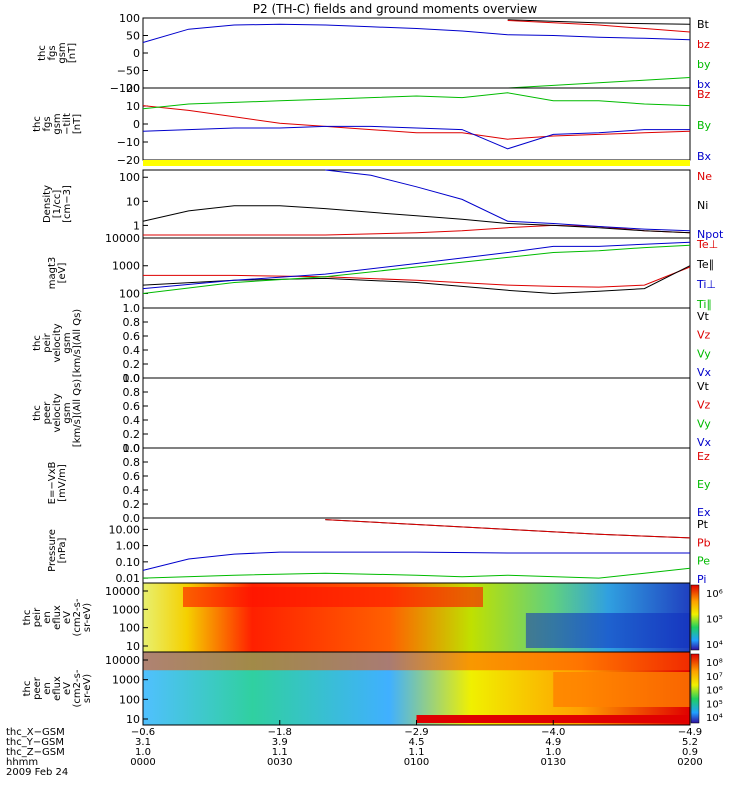 The height and width of the screenshot is (800, 750). I want to click on y-axis-label: thc peer en eflux eV (cm2-s-sr-eV), so click(57, 688).